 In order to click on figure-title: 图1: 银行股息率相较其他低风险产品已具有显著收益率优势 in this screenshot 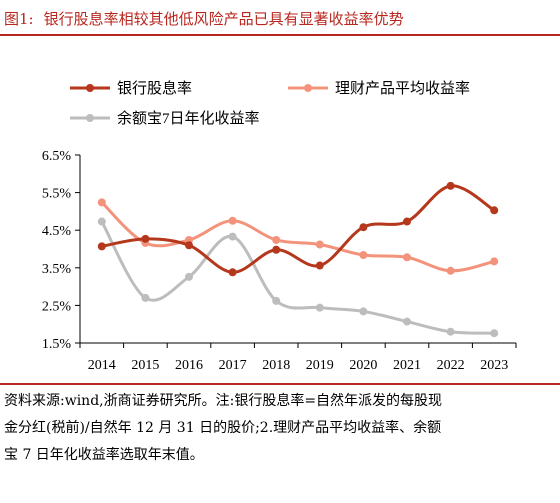, I will do `click(280, 19)`.